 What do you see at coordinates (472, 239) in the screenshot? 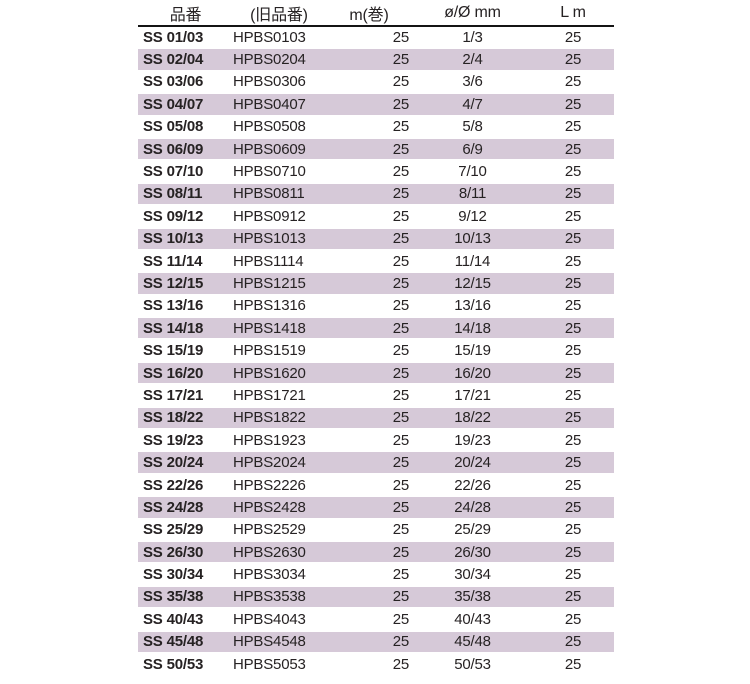
I see `diameter-mm-cell: 10/13` at bounding box center [472, 239].